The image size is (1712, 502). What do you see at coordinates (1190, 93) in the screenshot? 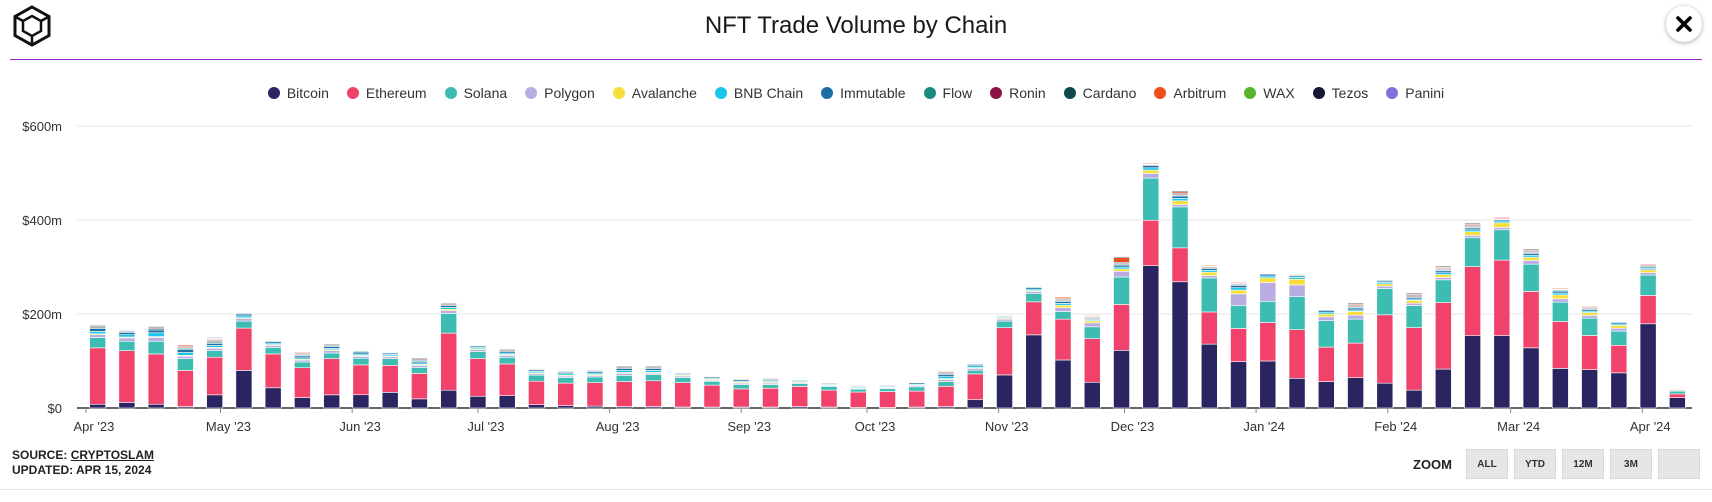
I see `legend-item-arbitrum: Arbitrum` at bounding box center [1190, 93].